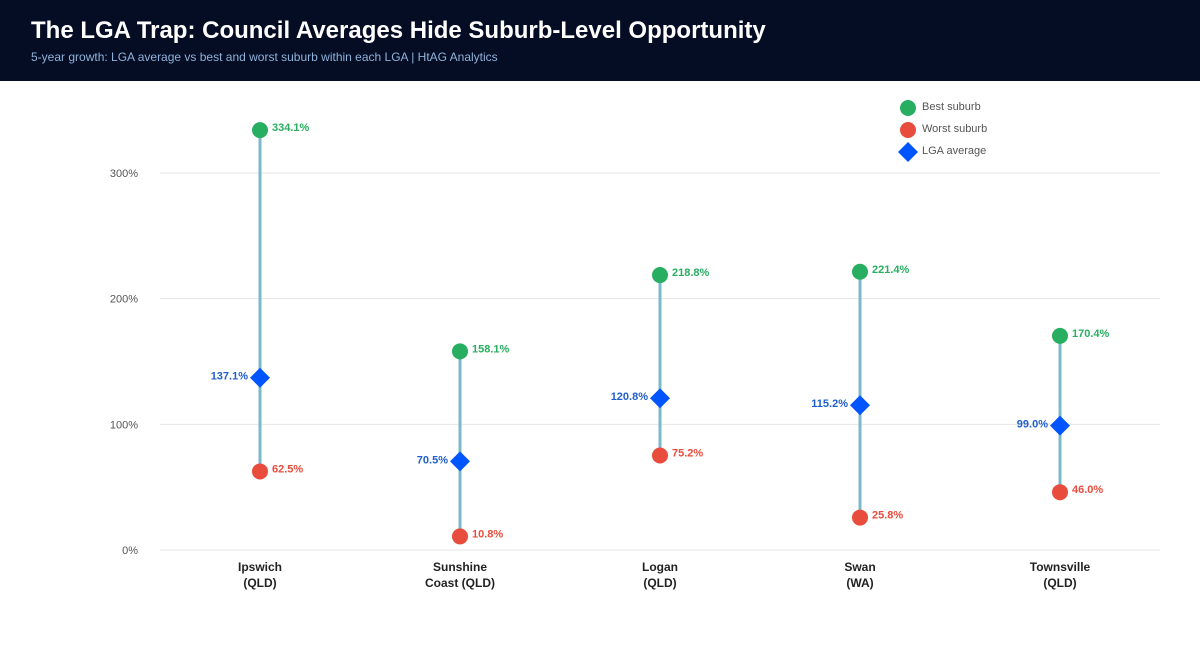 This screenshot has width=1200, height=650. I want to click on y-tick-label: 300%, so click(124, 174).